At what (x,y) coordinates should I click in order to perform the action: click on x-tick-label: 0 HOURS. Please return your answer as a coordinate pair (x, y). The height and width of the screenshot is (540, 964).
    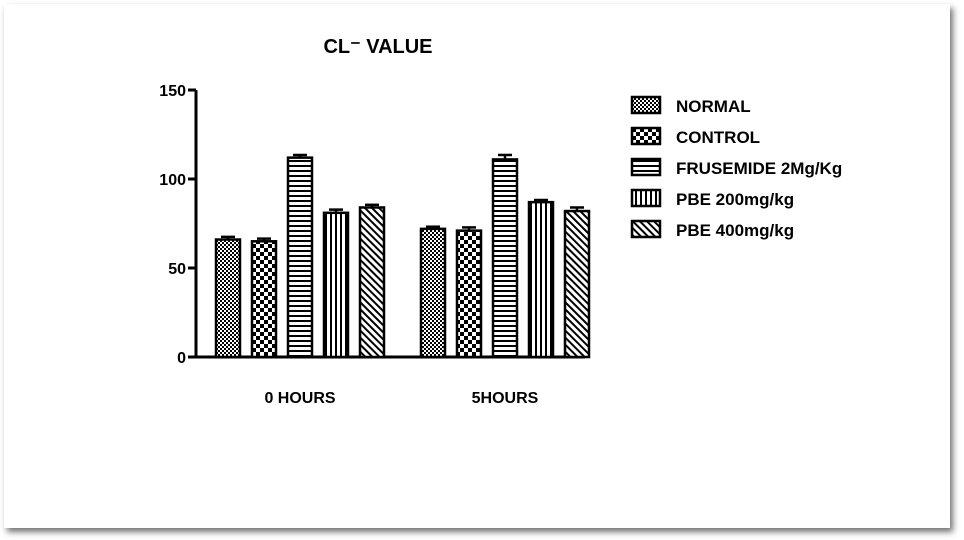
    Looking at the image, I should click on (299, 398).